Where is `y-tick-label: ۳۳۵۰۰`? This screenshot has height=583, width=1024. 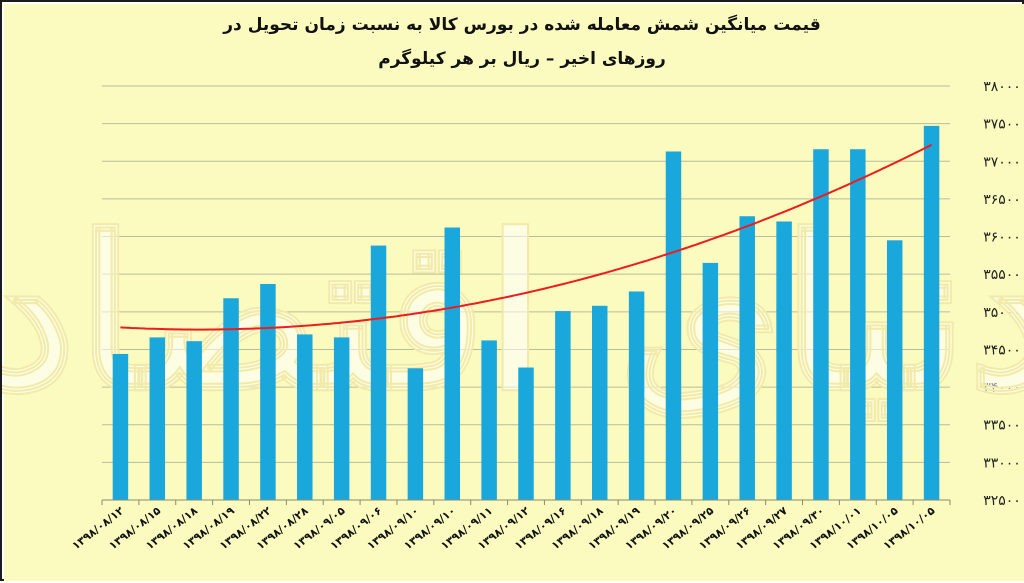 y-tick-label: ۳۳۵۰۰ is located at coordinates (1002, 426).